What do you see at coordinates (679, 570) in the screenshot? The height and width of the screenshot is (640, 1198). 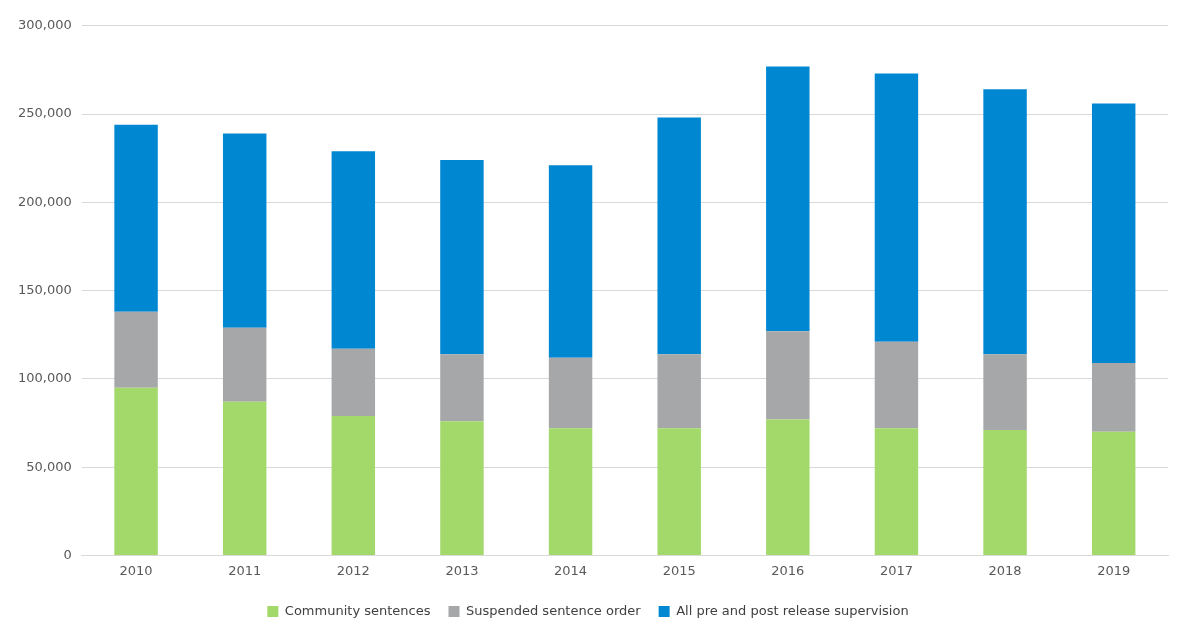 I see `x-tick-label: 2015` at bounding box center [679, 570].